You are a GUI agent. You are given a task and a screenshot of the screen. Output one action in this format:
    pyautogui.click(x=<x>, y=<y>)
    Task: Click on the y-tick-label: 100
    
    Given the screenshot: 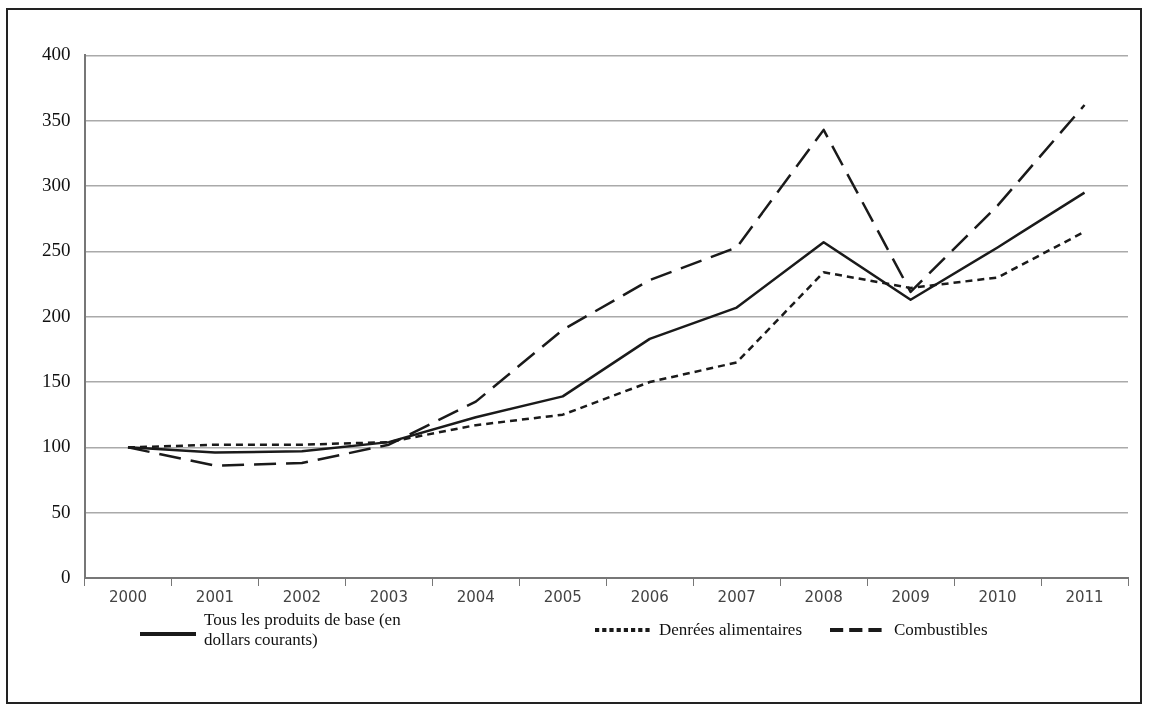 What is the action you would take?
    pyautogui.click(x=56, y=446)
    